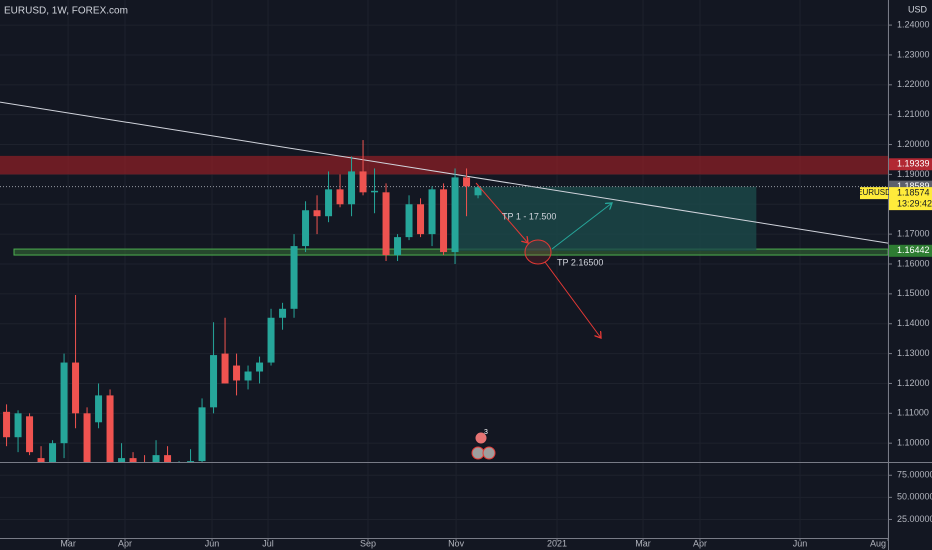 The width and height of the screenshot is (932, 550). What do you see at coordinates (913, 24) in the screenshot?
I see `y-tick-label: 1.24000` at bounding box center [913, 24].